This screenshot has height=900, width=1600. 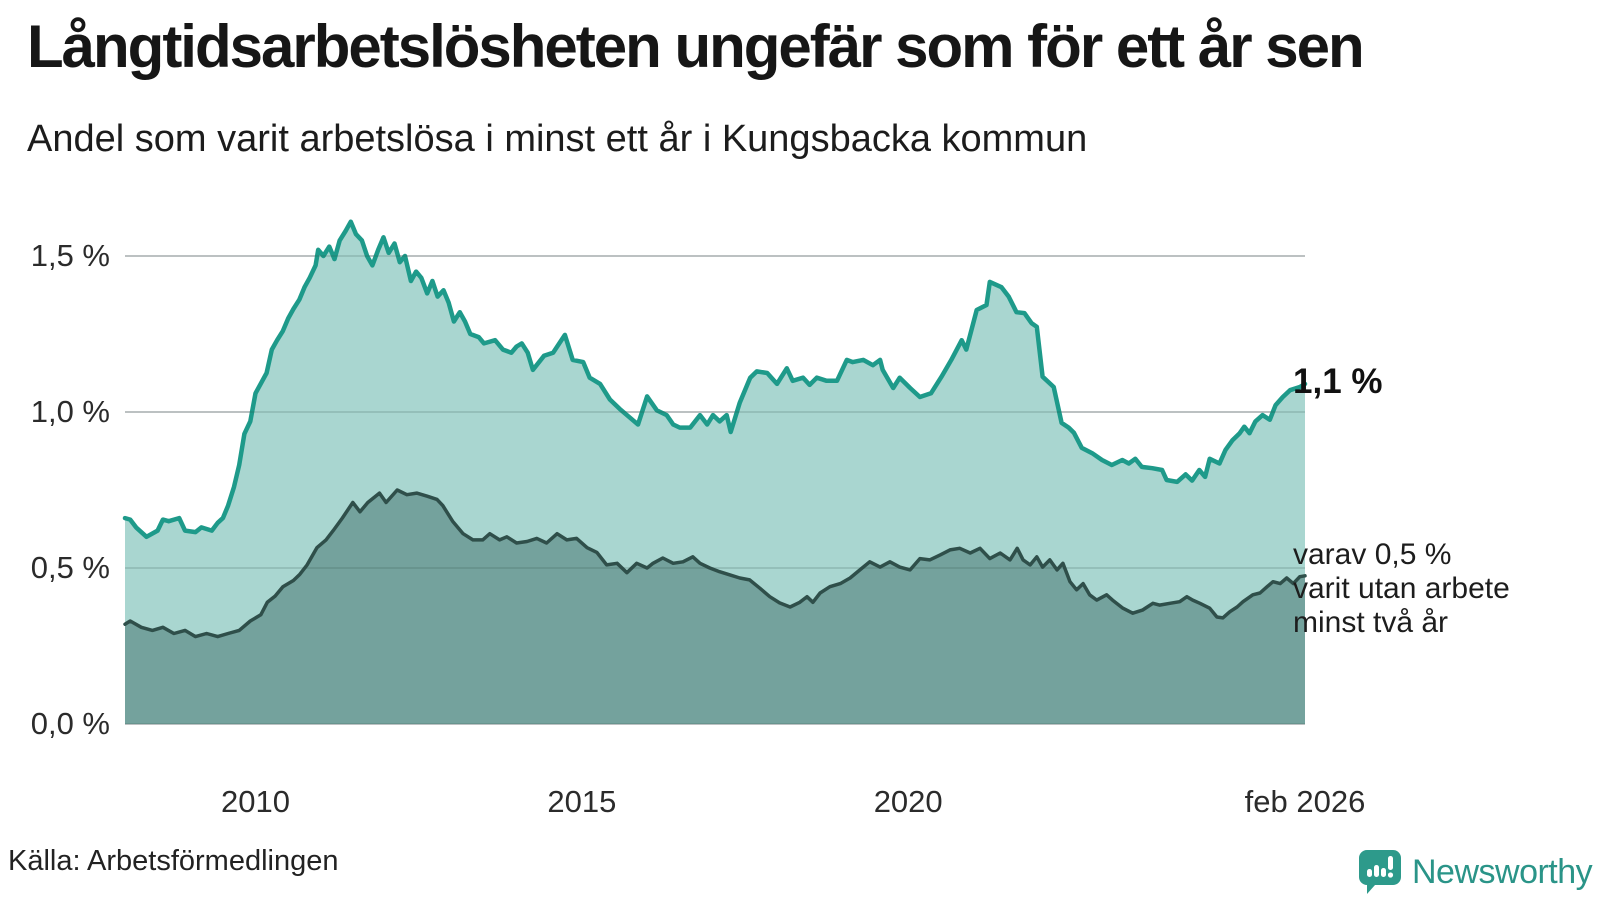 I want to click on newsworthy-logo-text: Newsworthy, so click(x=1502, y=871).